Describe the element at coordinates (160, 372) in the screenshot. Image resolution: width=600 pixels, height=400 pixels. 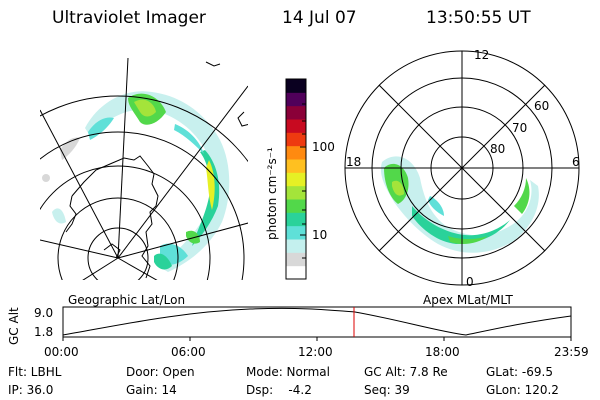
I see `info-door: Door: Open` at that location.